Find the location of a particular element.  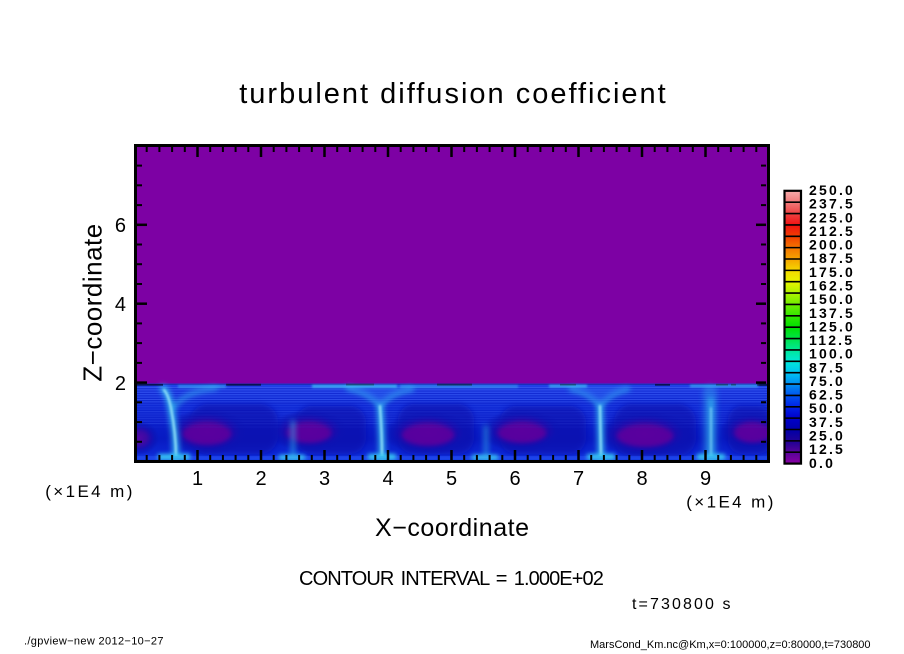

svg-text: 237.5 is located at coordinates (832, 204).